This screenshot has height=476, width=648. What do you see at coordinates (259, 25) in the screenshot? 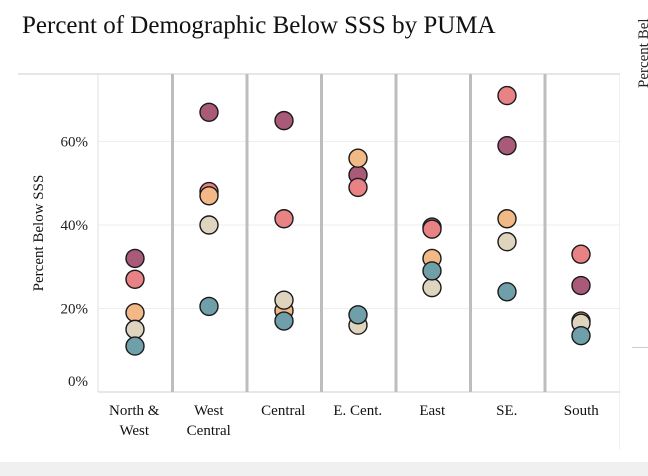
I see `chart-title: Percent of Demographic Below SSS by PUMA` at bounding box center [259, 25].